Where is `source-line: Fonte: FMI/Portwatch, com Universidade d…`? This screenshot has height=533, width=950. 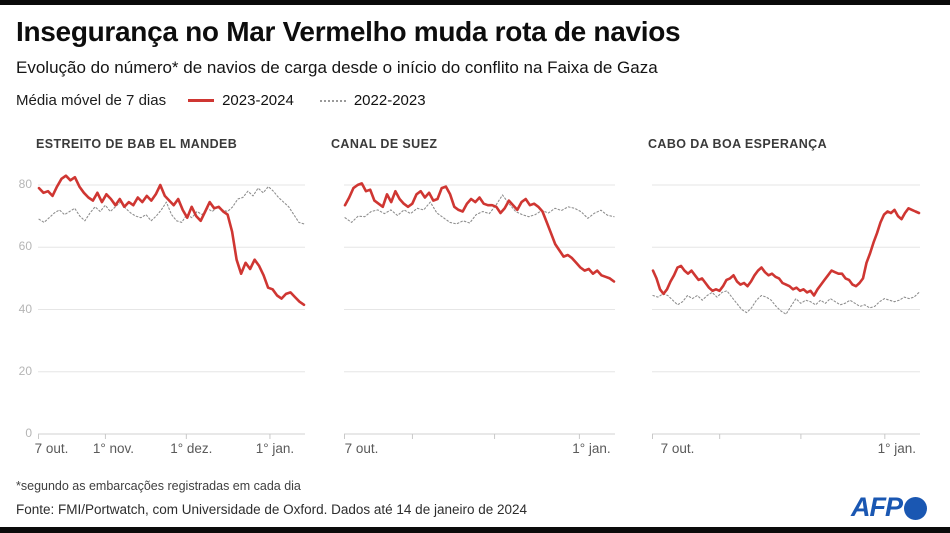 source-line: Fonte: FMI/Portwatch, com Universidade d… is located at coordinates (272, 509).